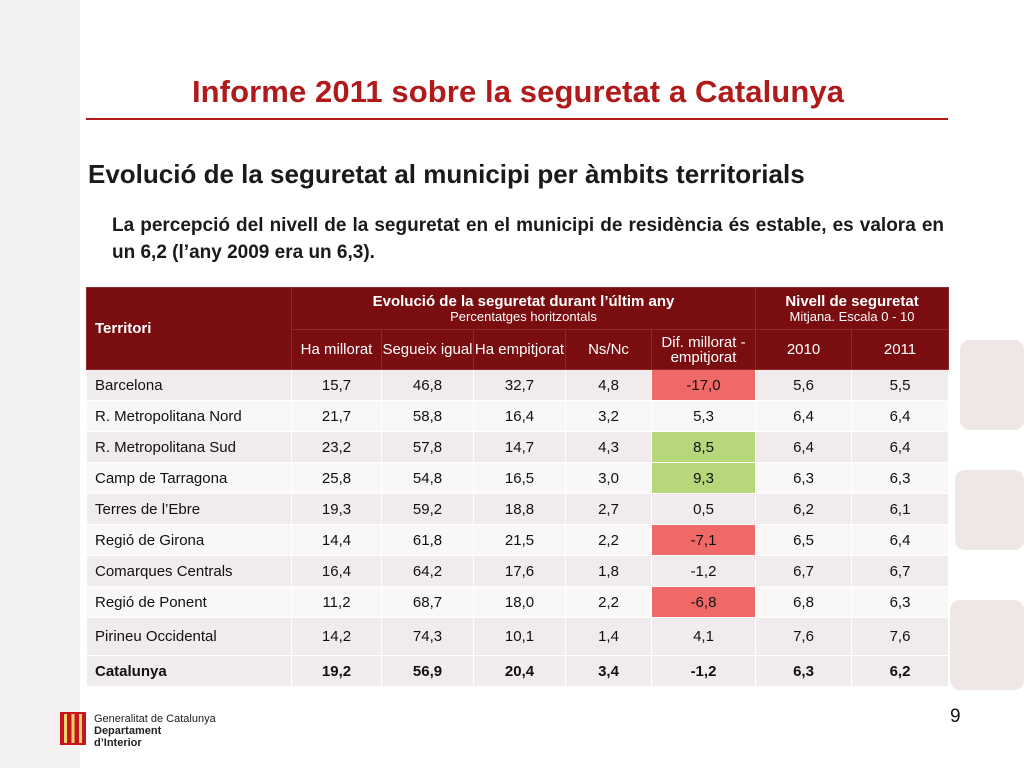 The height and width of the screenshot is (768, 1024). I want to click on cell-value: -6,8, so click(703, 602).